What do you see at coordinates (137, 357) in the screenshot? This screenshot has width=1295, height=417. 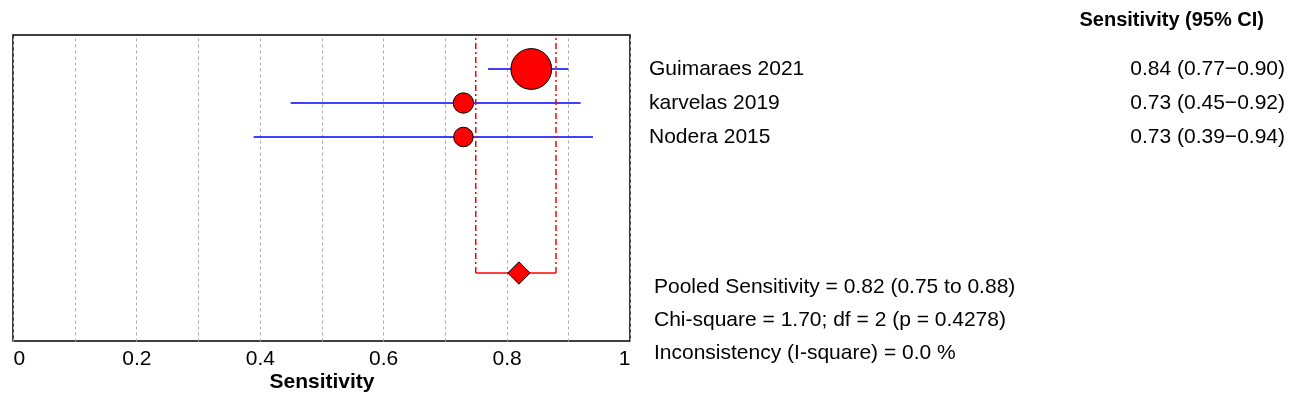 I see `x-tick-label: 0.2` at bounding box center [137, 357].